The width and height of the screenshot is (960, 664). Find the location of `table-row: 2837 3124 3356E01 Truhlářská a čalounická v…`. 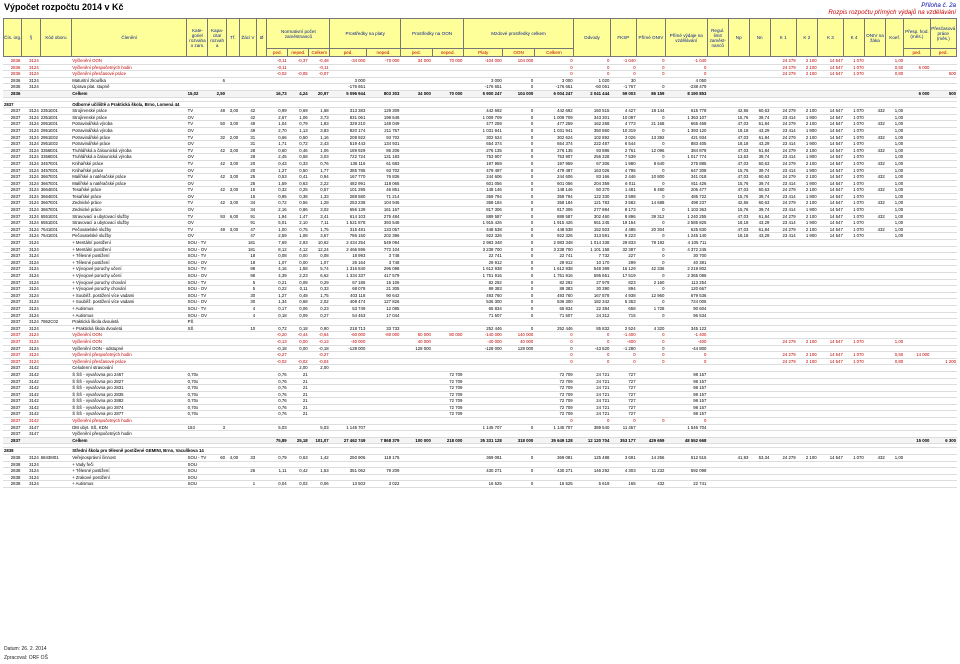

table-row: 2837 3124 3356E01 Truhlářská a čalounická v… is located at coordinates (480, 157).